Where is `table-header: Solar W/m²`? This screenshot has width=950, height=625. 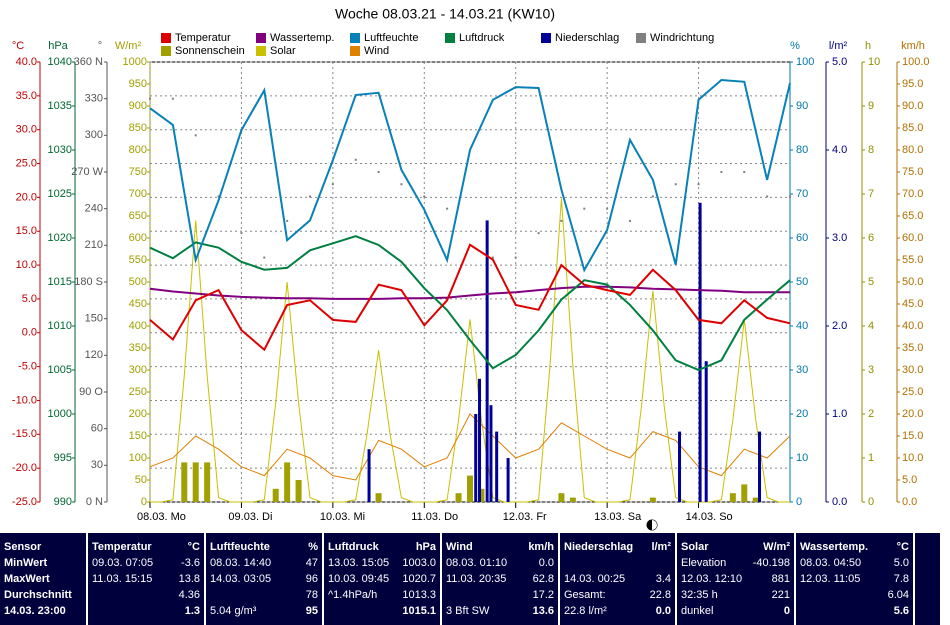 table-header: Solar W/m² is located at coordinates (735, 548).